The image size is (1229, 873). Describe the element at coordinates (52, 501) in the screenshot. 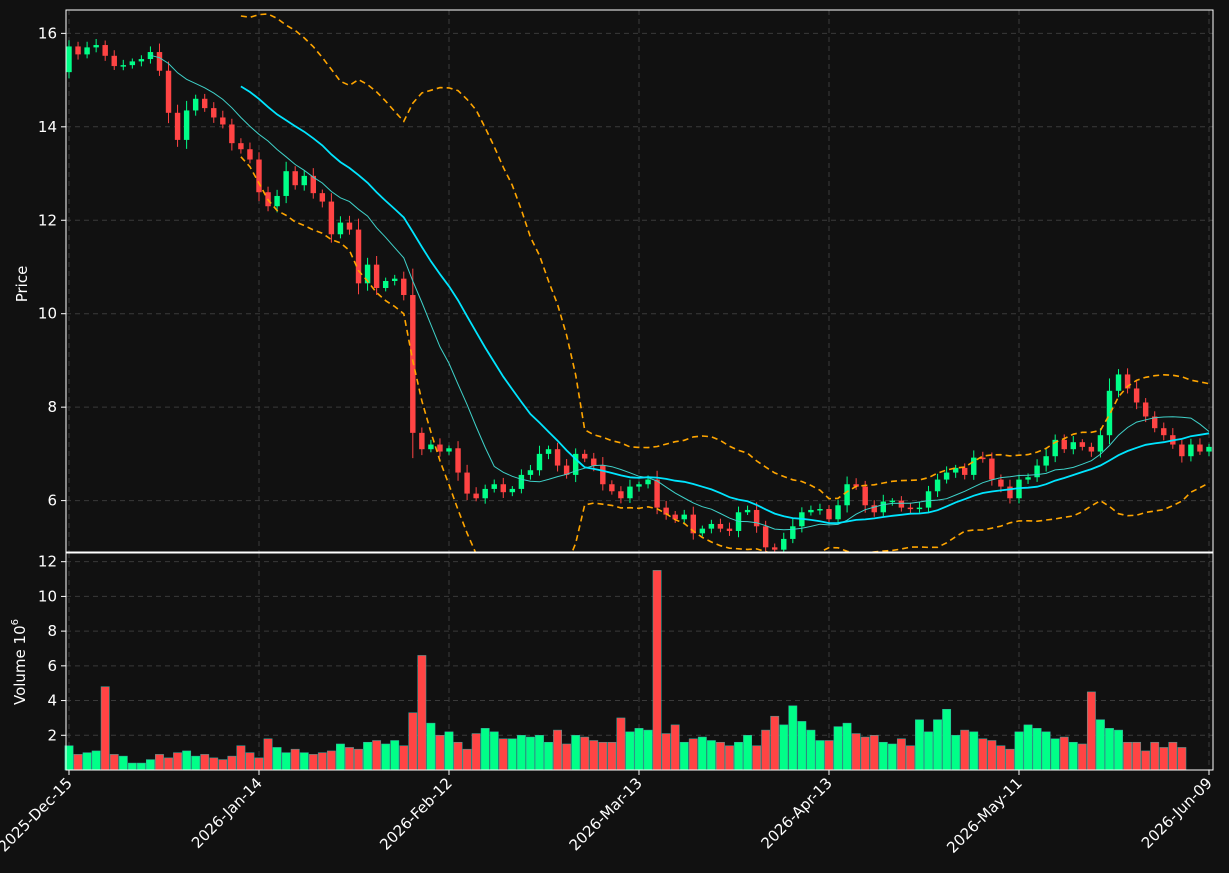

I see `price-ytick-label: 6` at that location.